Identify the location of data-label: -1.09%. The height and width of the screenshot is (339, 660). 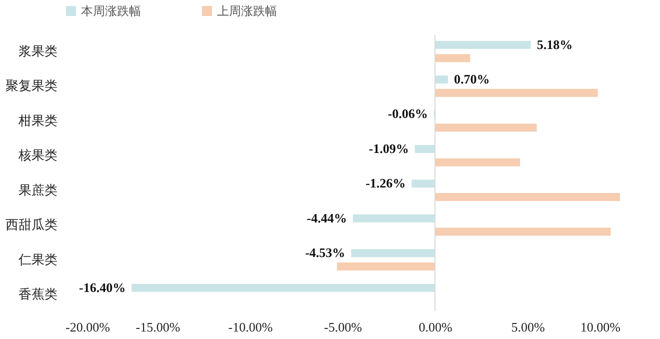
(388, 148).